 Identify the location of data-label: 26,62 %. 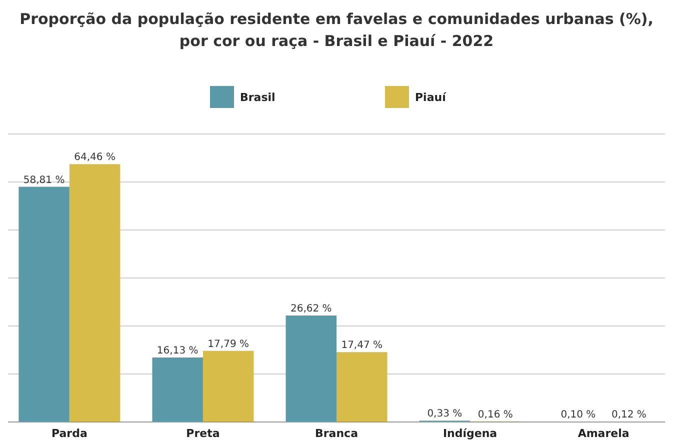
(311, 309).